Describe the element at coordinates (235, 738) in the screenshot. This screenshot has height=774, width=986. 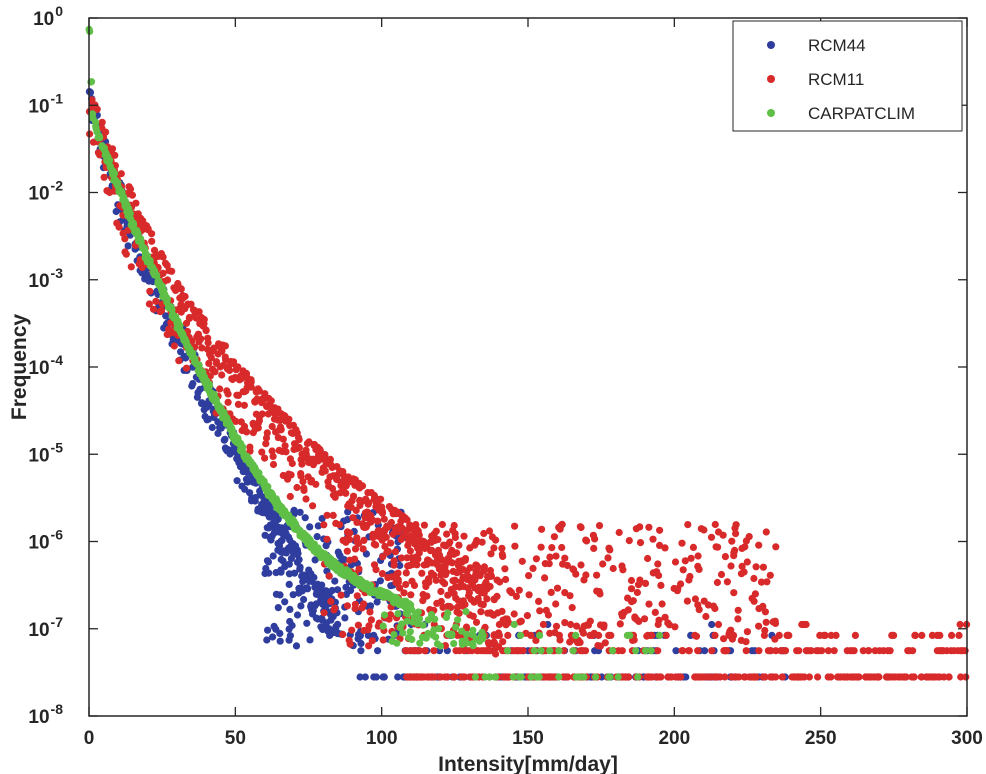
I see `x-tick-label: 50` at that location.